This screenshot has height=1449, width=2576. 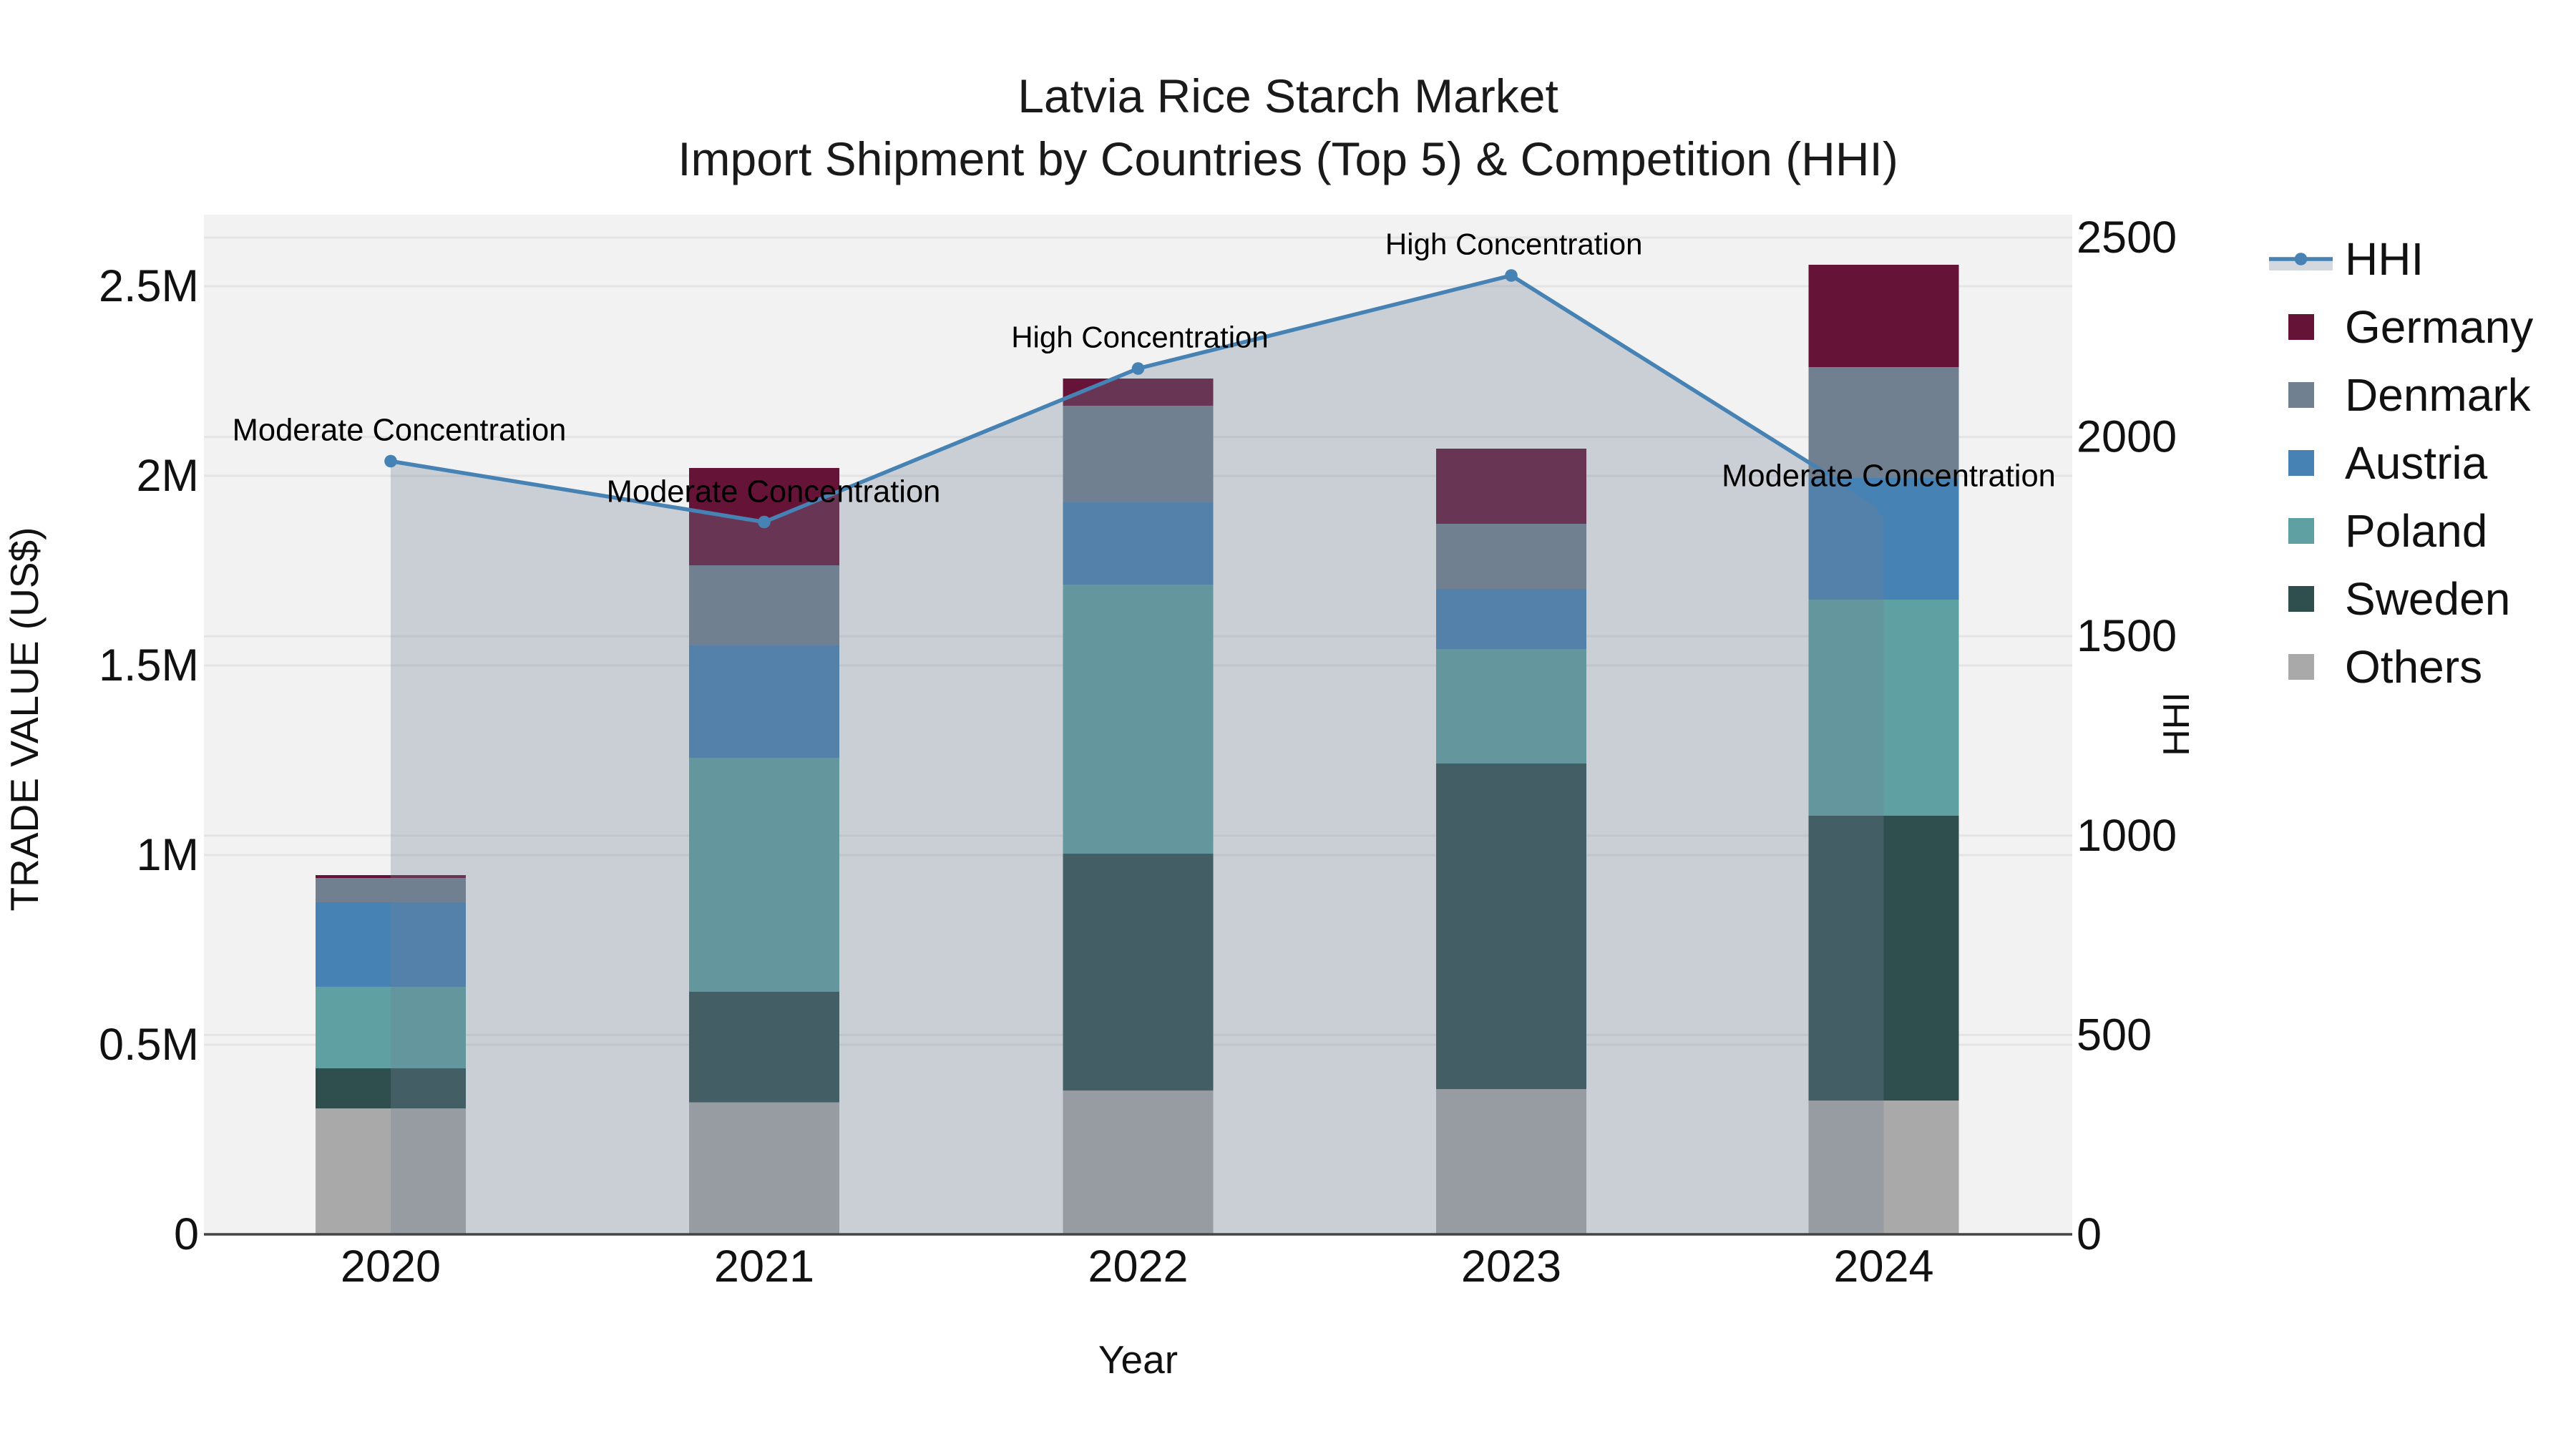 I want to click on svg-text: Poland, so click(x=2416, y=531).